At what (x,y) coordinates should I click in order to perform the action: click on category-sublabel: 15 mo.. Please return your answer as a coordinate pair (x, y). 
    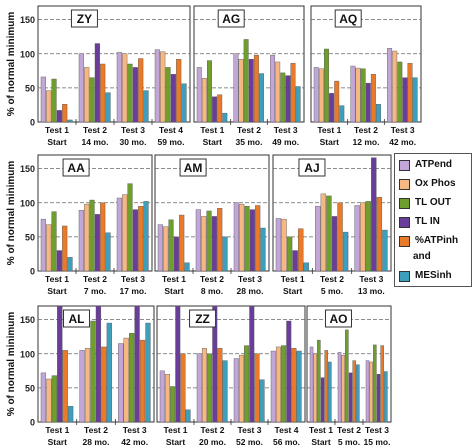
    Looking at the image, I should click on (377, 442).